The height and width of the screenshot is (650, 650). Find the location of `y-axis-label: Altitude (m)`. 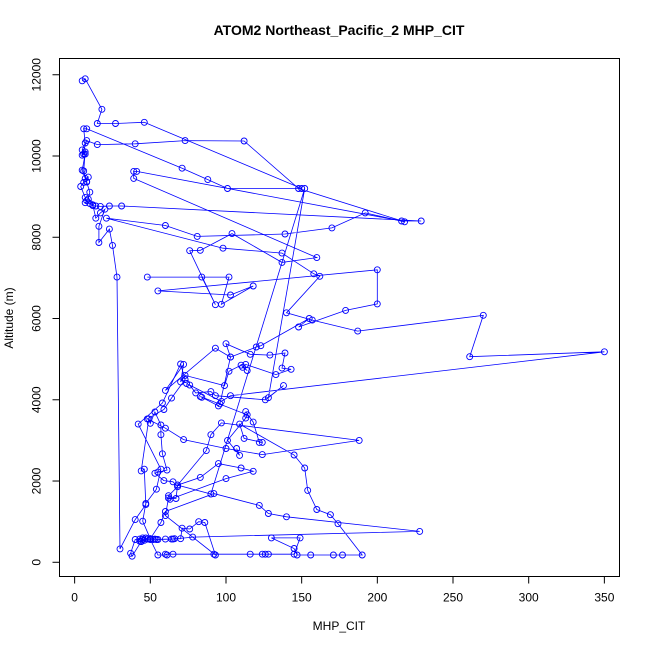

y-axis-label: Altitude (m) is located at coordinates (9, 317).